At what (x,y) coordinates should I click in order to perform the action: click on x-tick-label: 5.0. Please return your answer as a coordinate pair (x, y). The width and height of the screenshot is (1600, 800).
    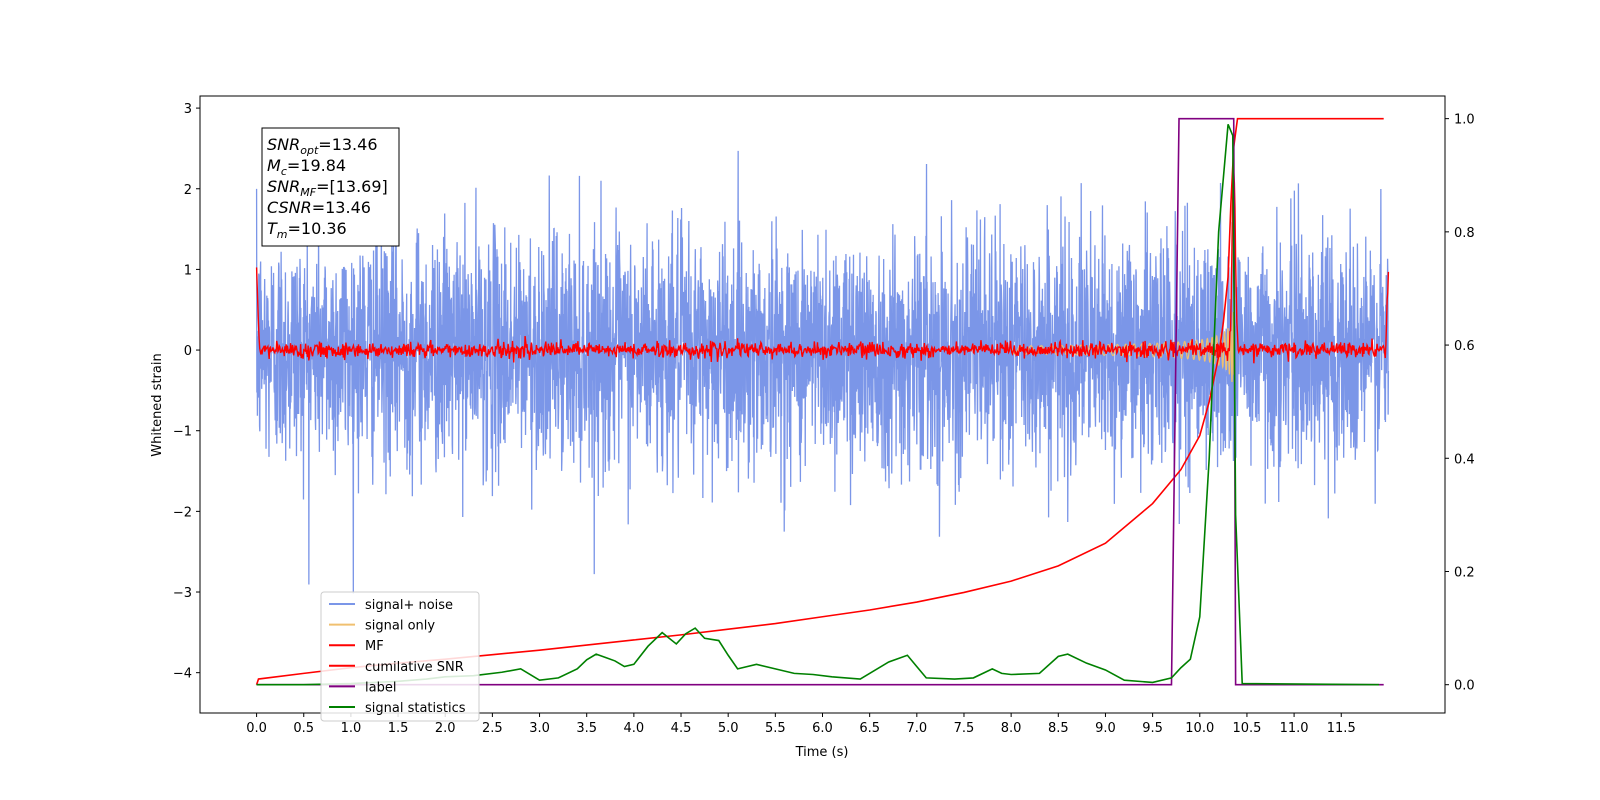
    Looking at the image, I should click on (728, 728).